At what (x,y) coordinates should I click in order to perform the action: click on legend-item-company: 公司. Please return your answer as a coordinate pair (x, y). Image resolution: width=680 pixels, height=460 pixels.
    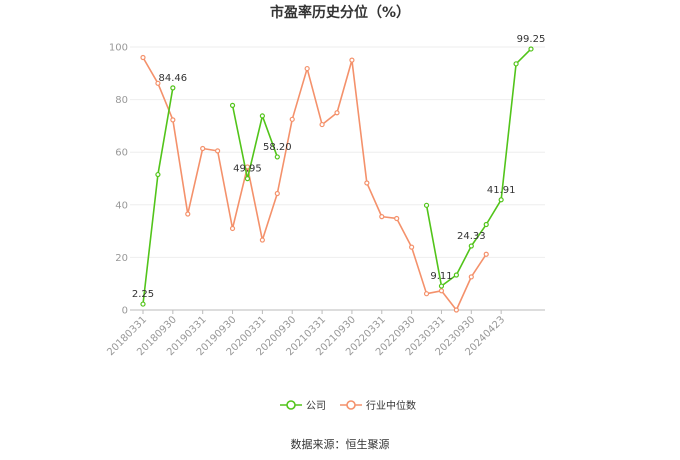
    Looking at the image, I should click on (303, 406).